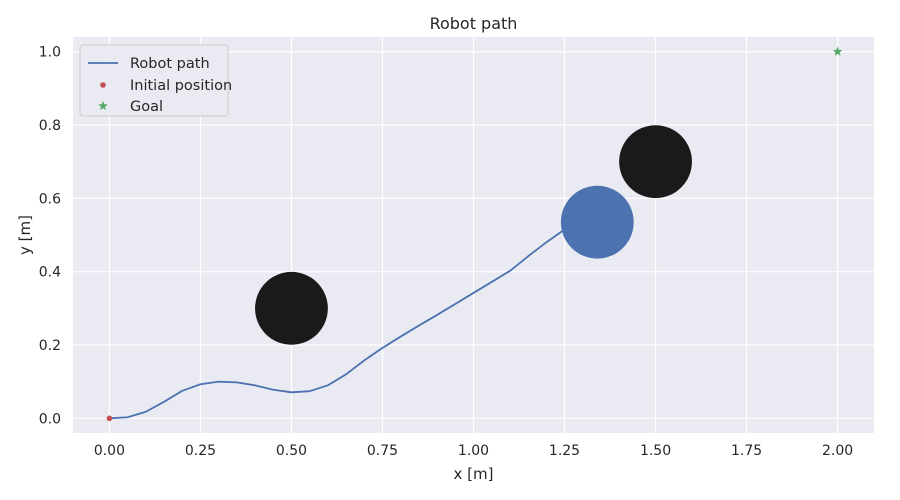  What do you see at coordinates (146, 107) in the screenshot?
I see `legend-label: Goal` at bounding box center [146, 107].